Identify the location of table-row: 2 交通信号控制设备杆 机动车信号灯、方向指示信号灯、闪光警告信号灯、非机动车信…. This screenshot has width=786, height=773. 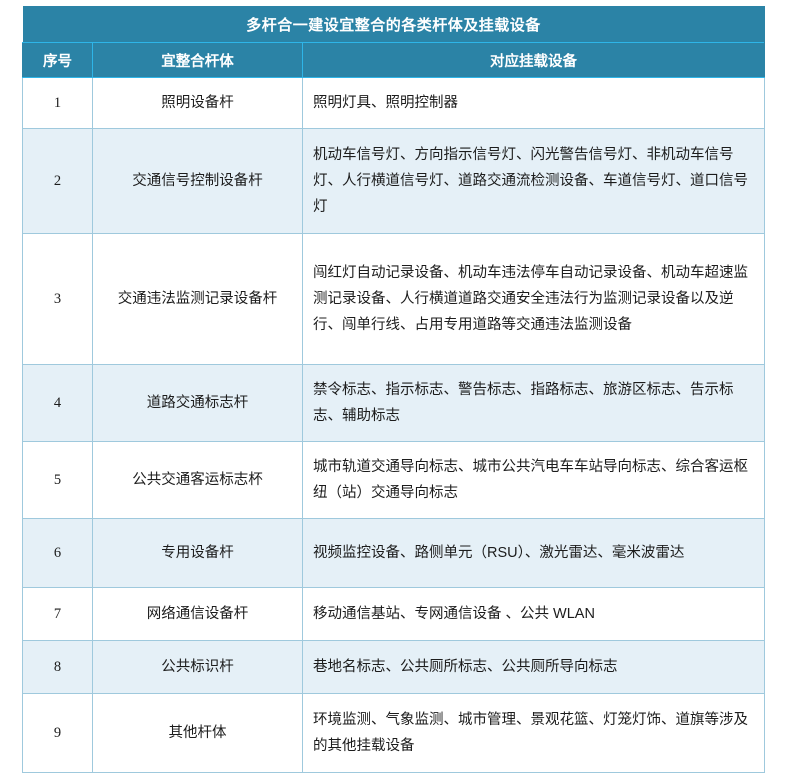
(393, 181).